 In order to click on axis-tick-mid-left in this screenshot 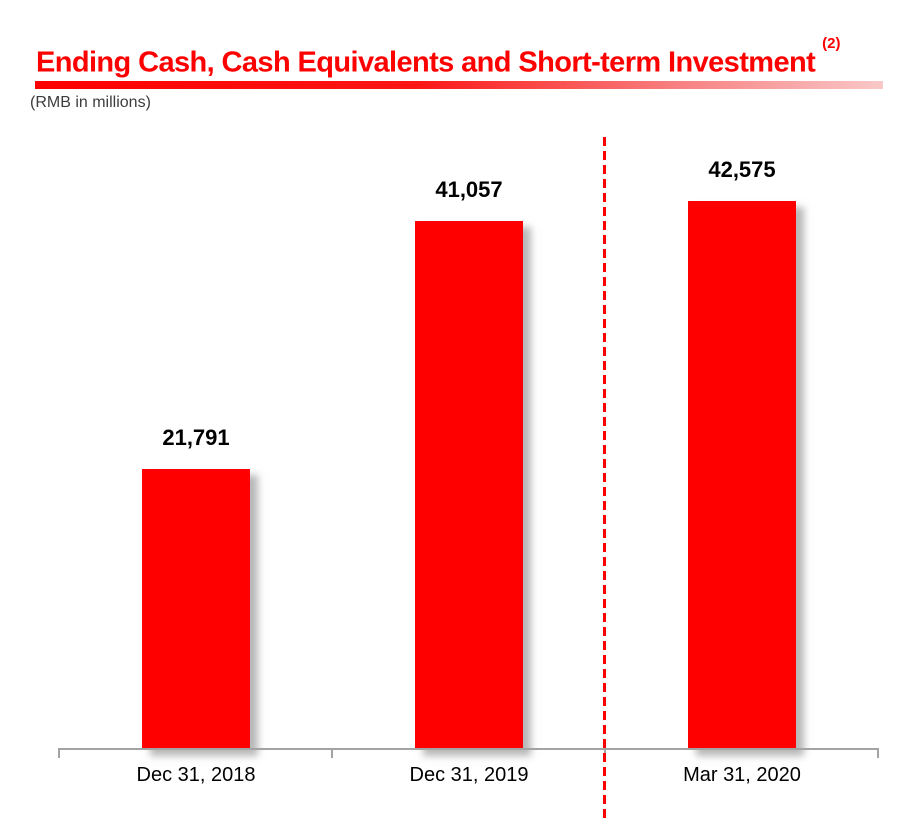, I will do `click(332, 754)`.